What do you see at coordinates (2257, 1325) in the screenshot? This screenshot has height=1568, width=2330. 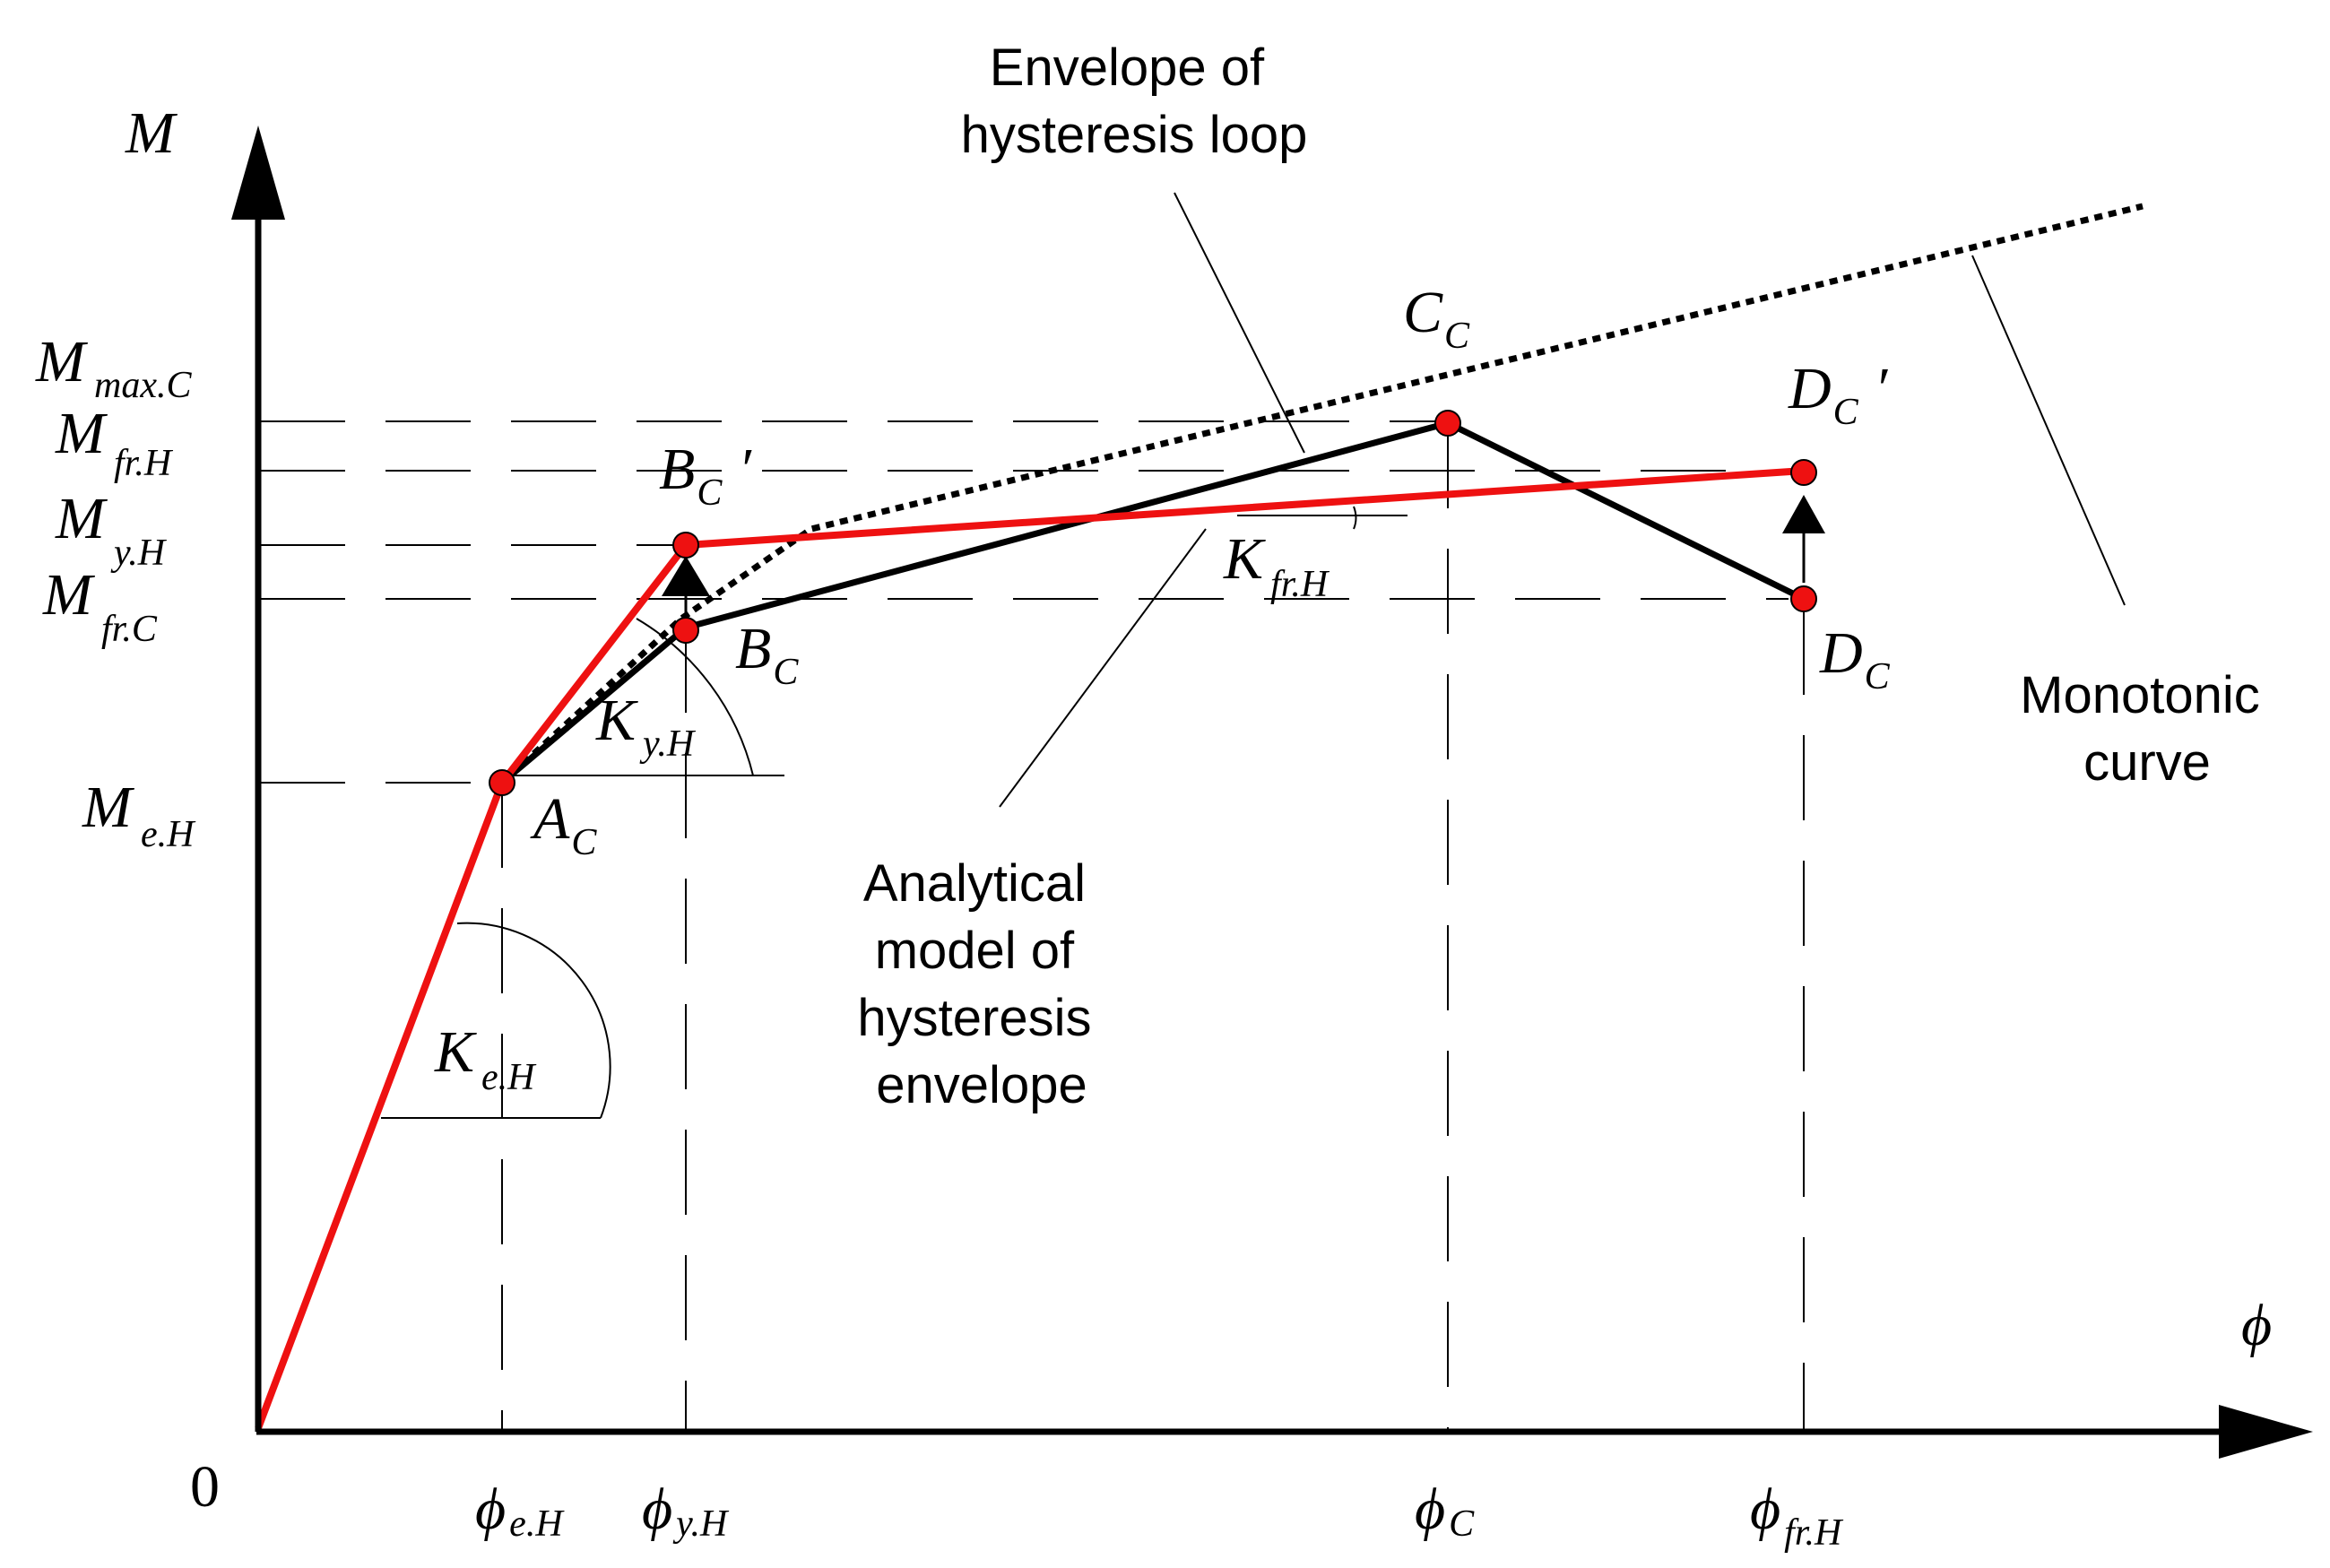 I see `x-axis-label: ϕ` at bounding box center [2257, 1325].